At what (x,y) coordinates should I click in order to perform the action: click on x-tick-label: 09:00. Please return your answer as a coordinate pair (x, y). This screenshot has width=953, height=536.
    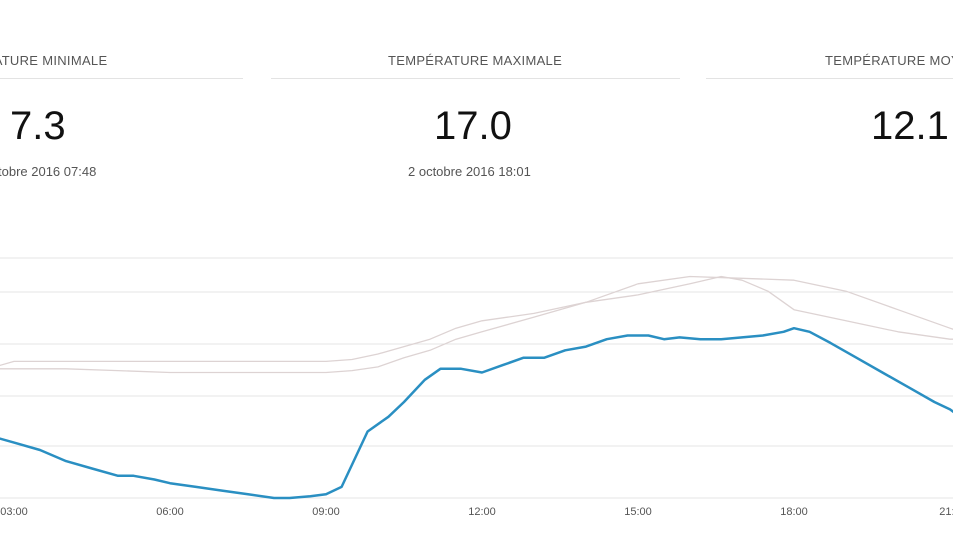
    Looking at the image, I should click on (326, 512).